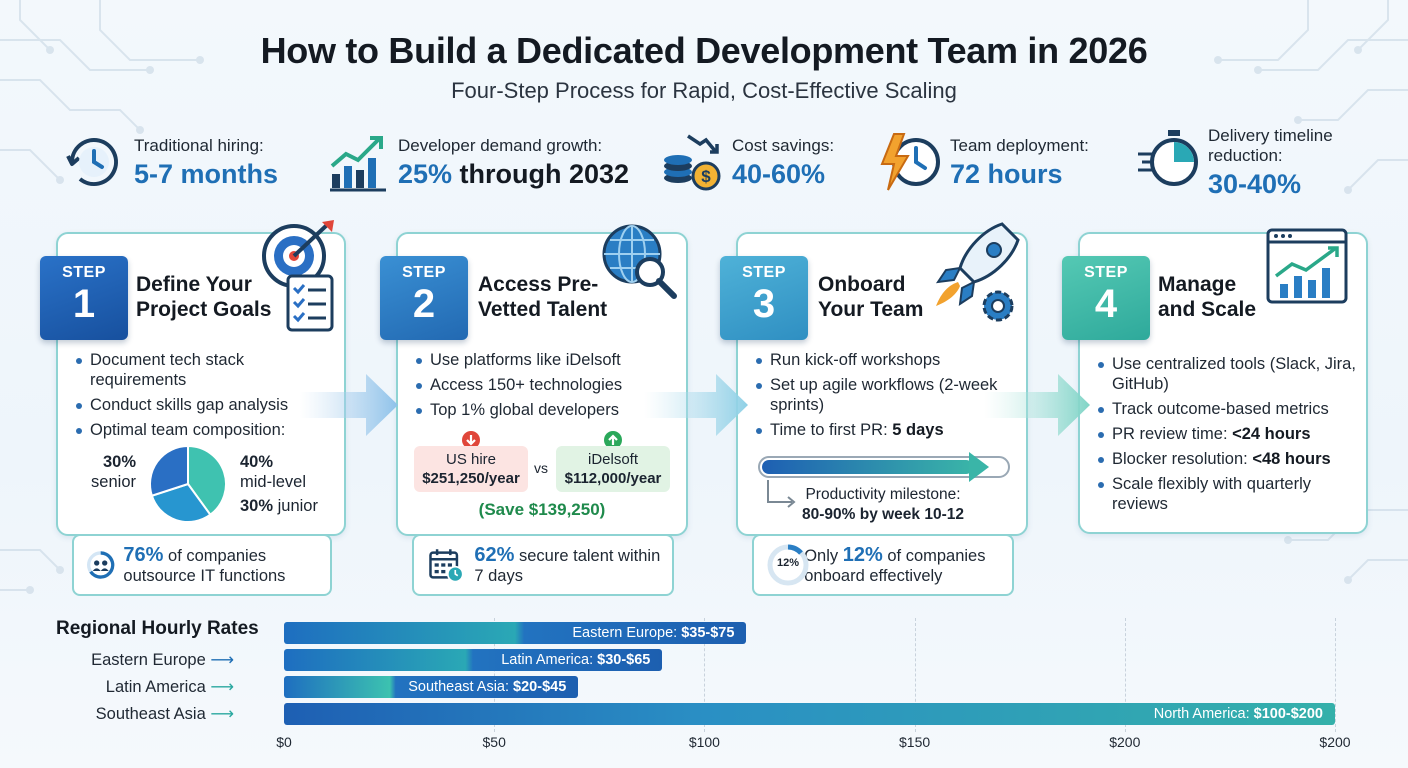  I want to click on circuit-decoration-left, so click(102, 92).